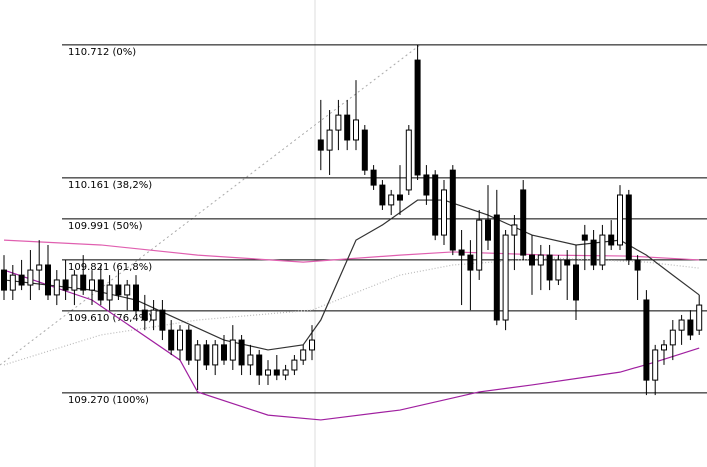  What do you see at coordinates (108, 400) in the screenshot?
I see `fibo-label: 109.270 (100%)` at bounding box center [108, 400].